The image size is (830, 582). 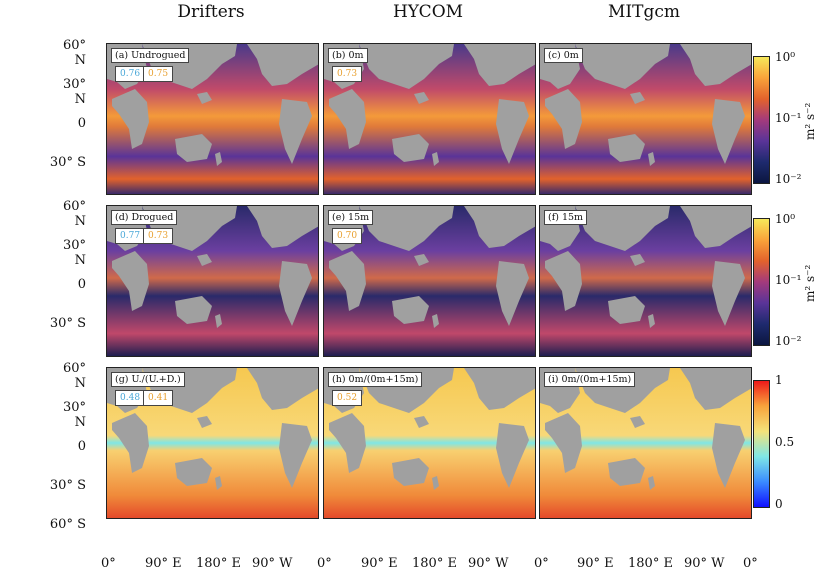 I want to click on map-panel-g: (g) U./(U.+D.) 0.48 0.41, so click(x=212, y=443).